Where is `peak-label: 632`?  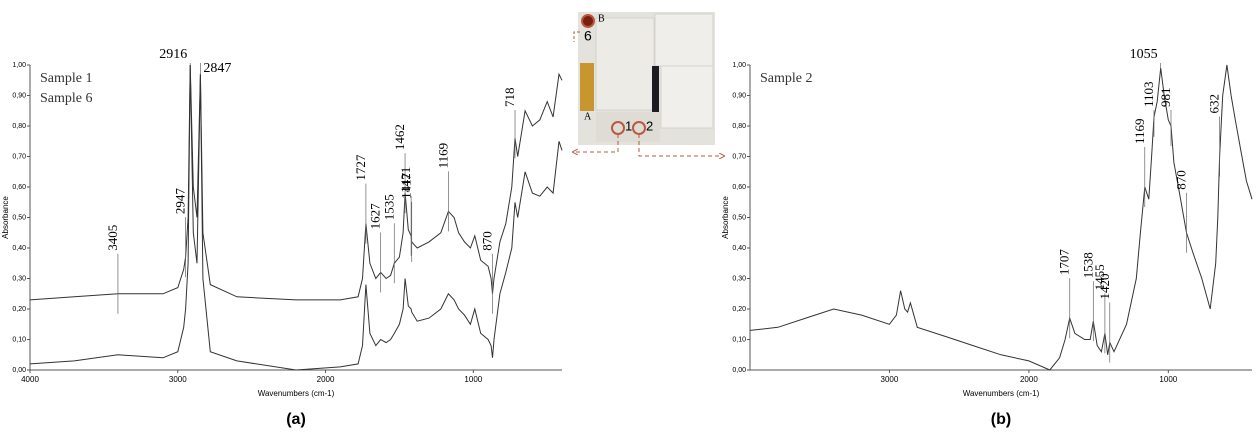 peak-label: 632 is located at coordinates (1214, 104).